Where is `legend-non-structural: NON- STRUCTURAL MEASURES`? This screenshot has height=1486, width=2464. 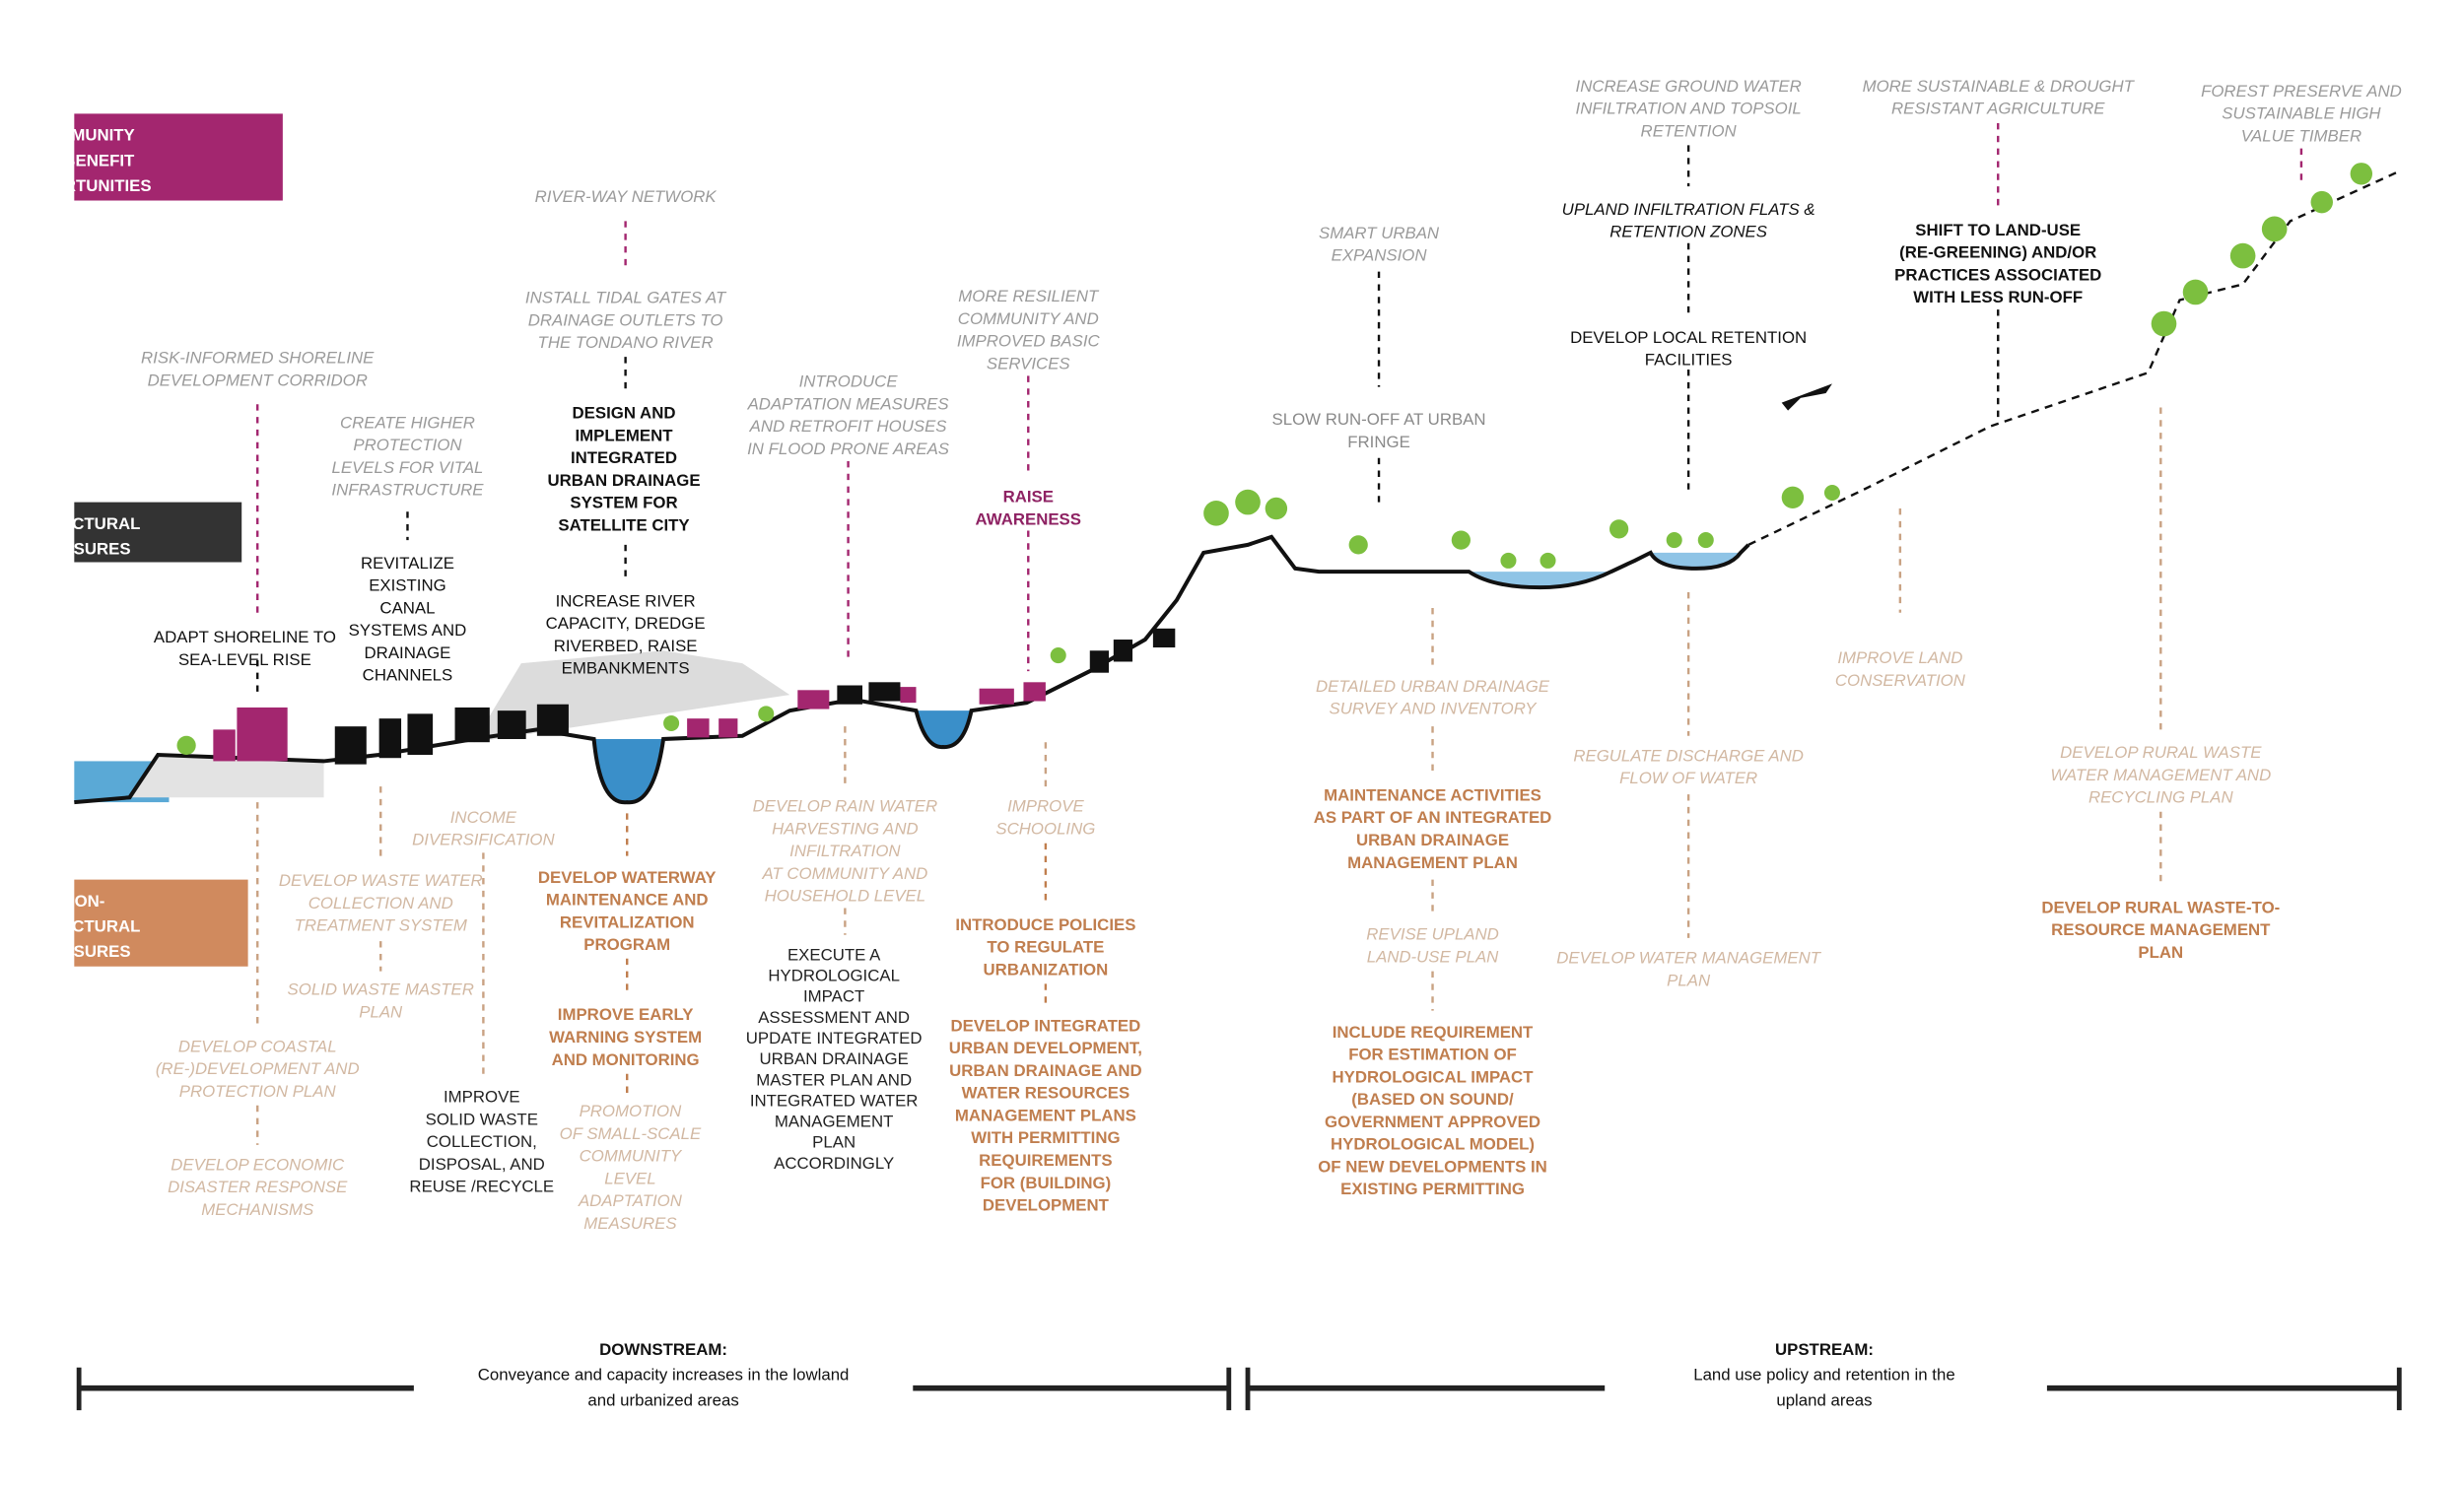 legend-non-structural: NON- STRUCTURAL MEASURES is located at coordinates (138, 923).